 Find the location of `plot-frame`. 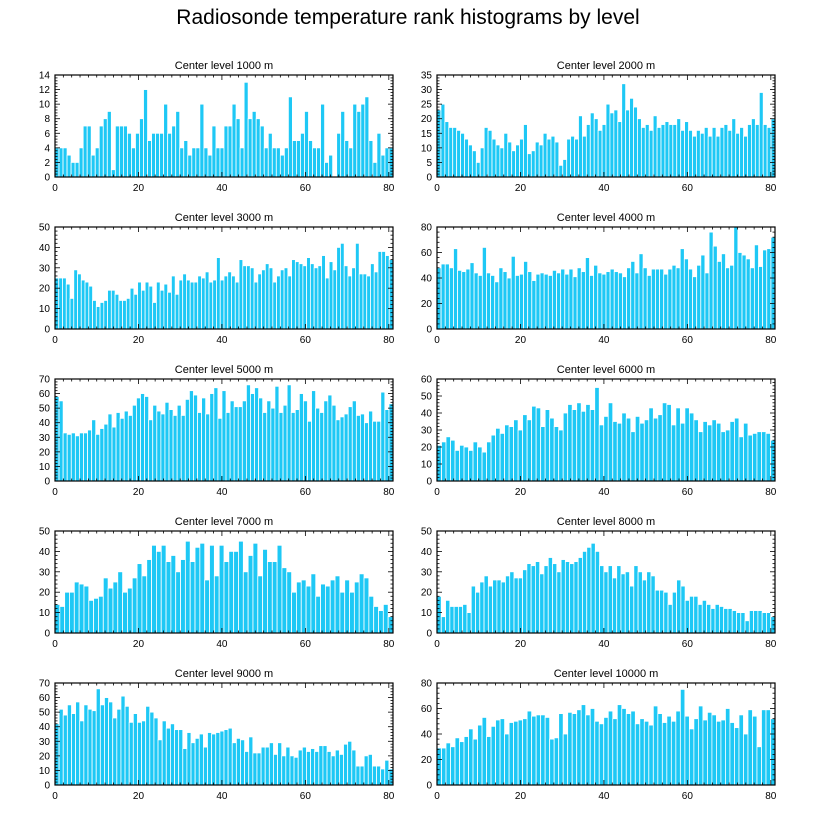

plot-frame is located at coordinates (224, 734).